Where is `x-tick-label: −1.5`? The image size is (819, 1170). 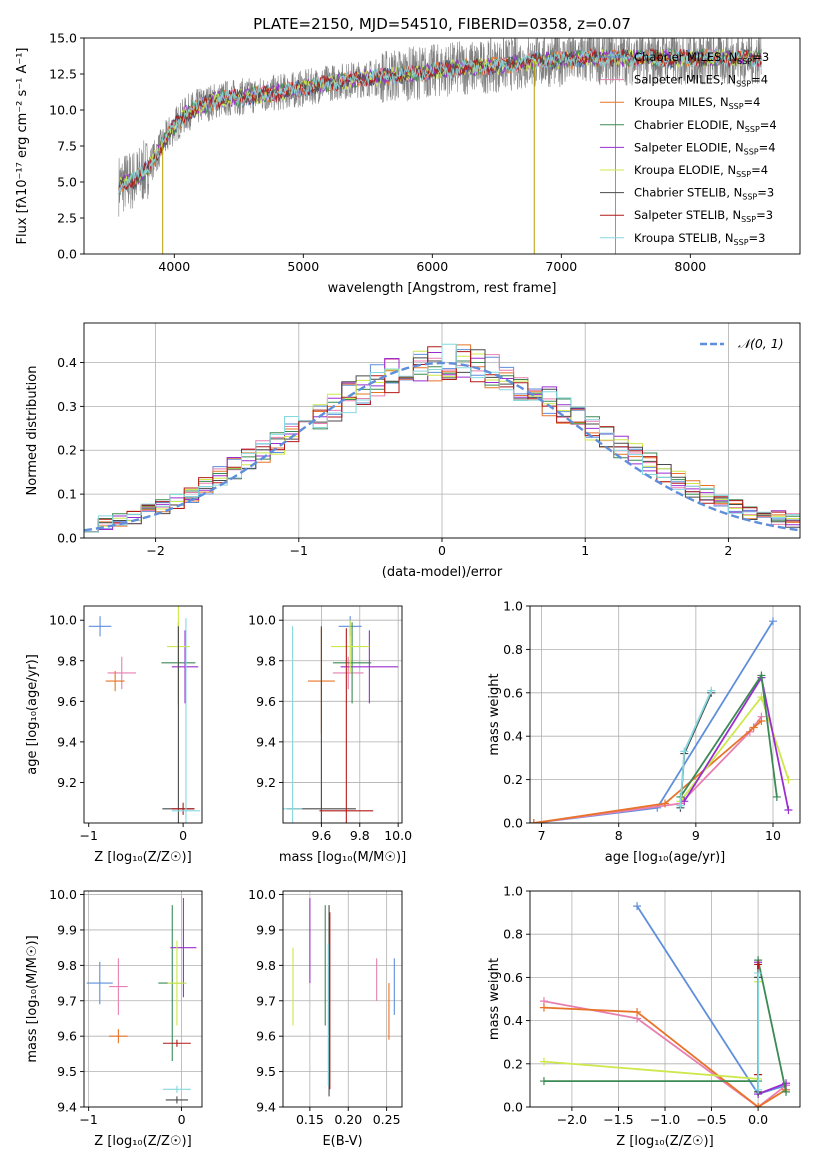 x-tick-label: −1.5 is located at coordinates (618, 1119).